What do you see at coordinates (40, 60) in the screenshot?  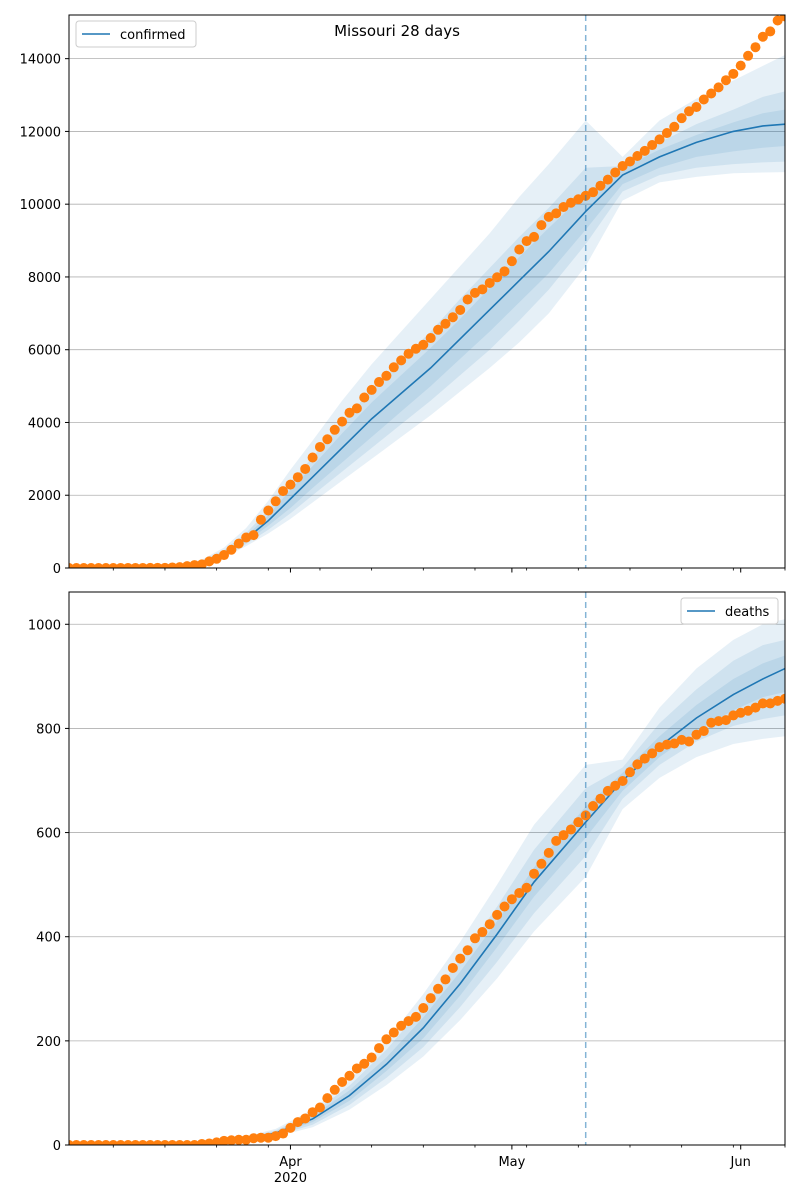 I see `y-tick-label: 14000` at bounding box center [40, 60].